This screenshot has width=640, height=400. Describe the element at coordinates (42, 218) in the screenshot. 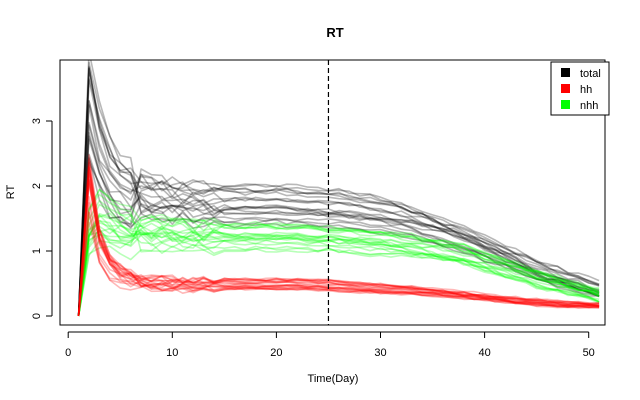

I see `y-axis: 0 1 2 3` at that location.